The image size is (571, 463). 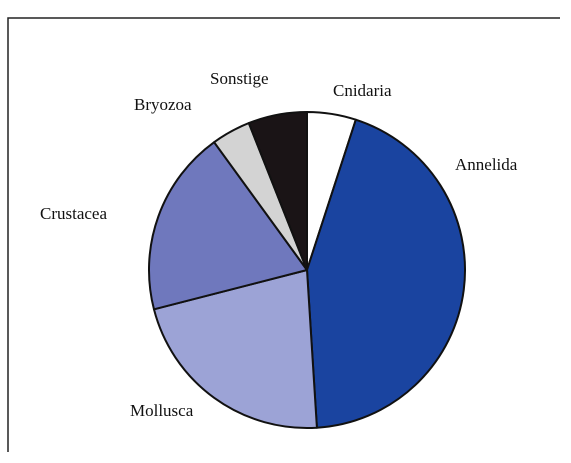 I want to click on slice-label-bryozoa: Bryozoa, so click(x=163, y=104).